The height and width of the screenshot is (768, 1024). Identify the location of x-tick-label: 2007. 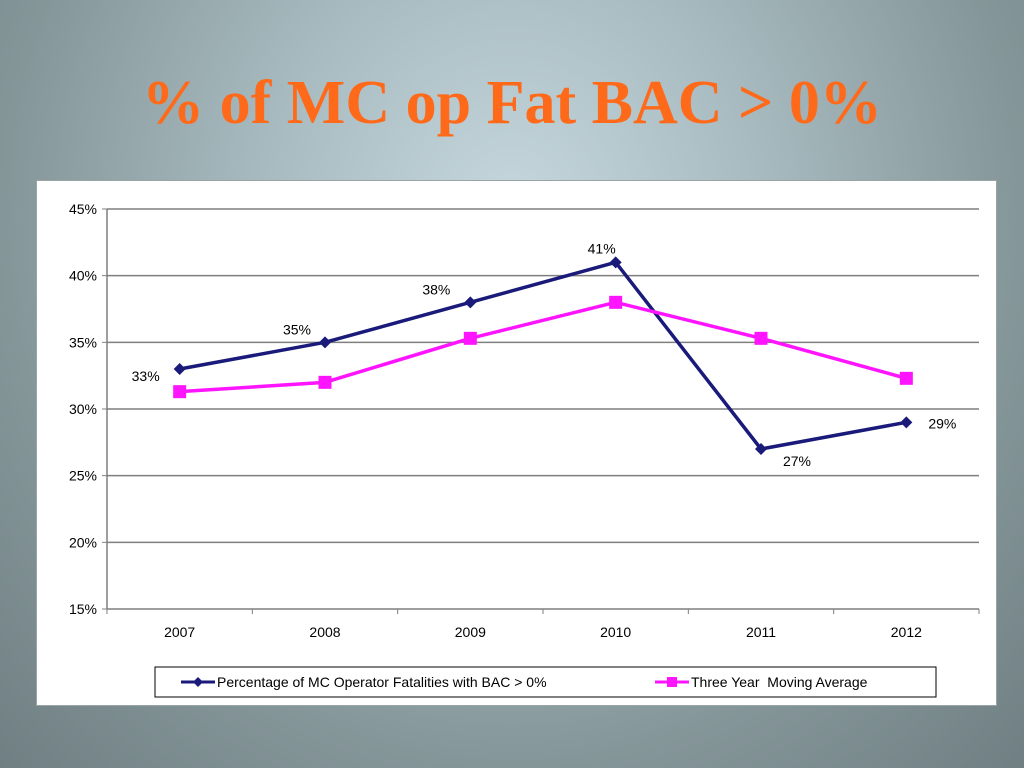
(179, 632).